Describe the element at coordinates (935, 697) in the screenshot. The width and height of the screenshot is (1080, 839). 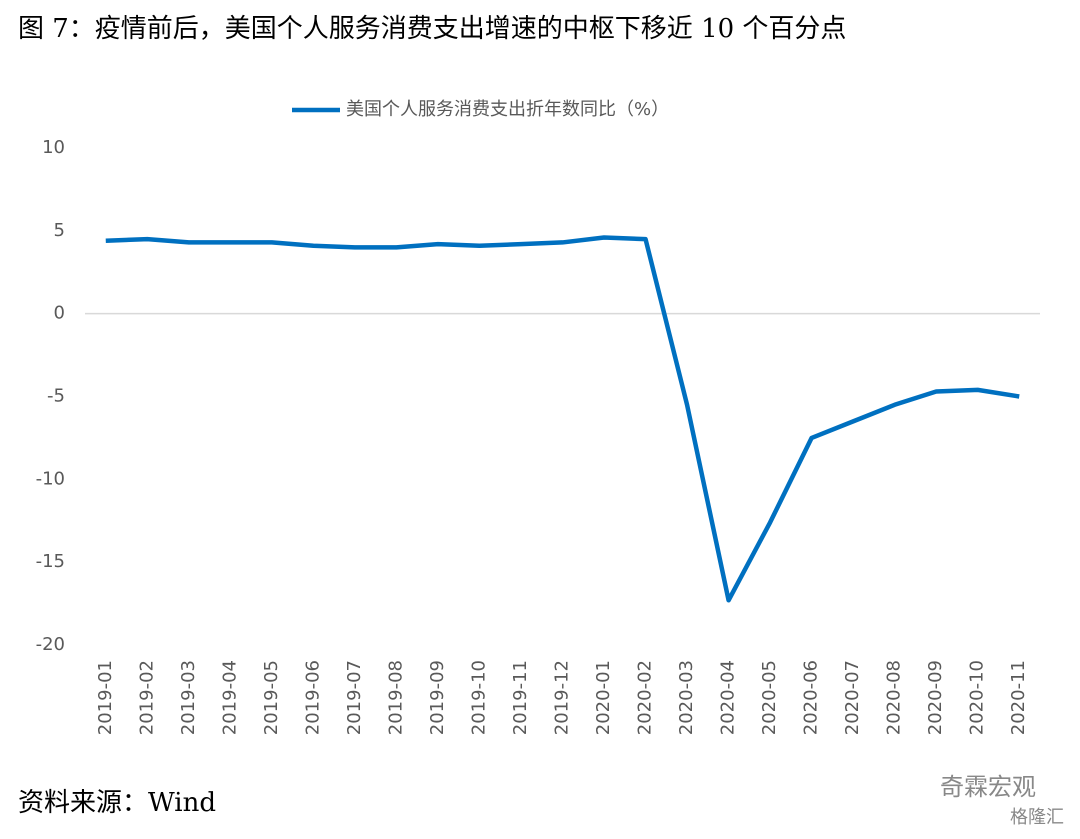
I see `x-tick-label: 2020-09` at that location.